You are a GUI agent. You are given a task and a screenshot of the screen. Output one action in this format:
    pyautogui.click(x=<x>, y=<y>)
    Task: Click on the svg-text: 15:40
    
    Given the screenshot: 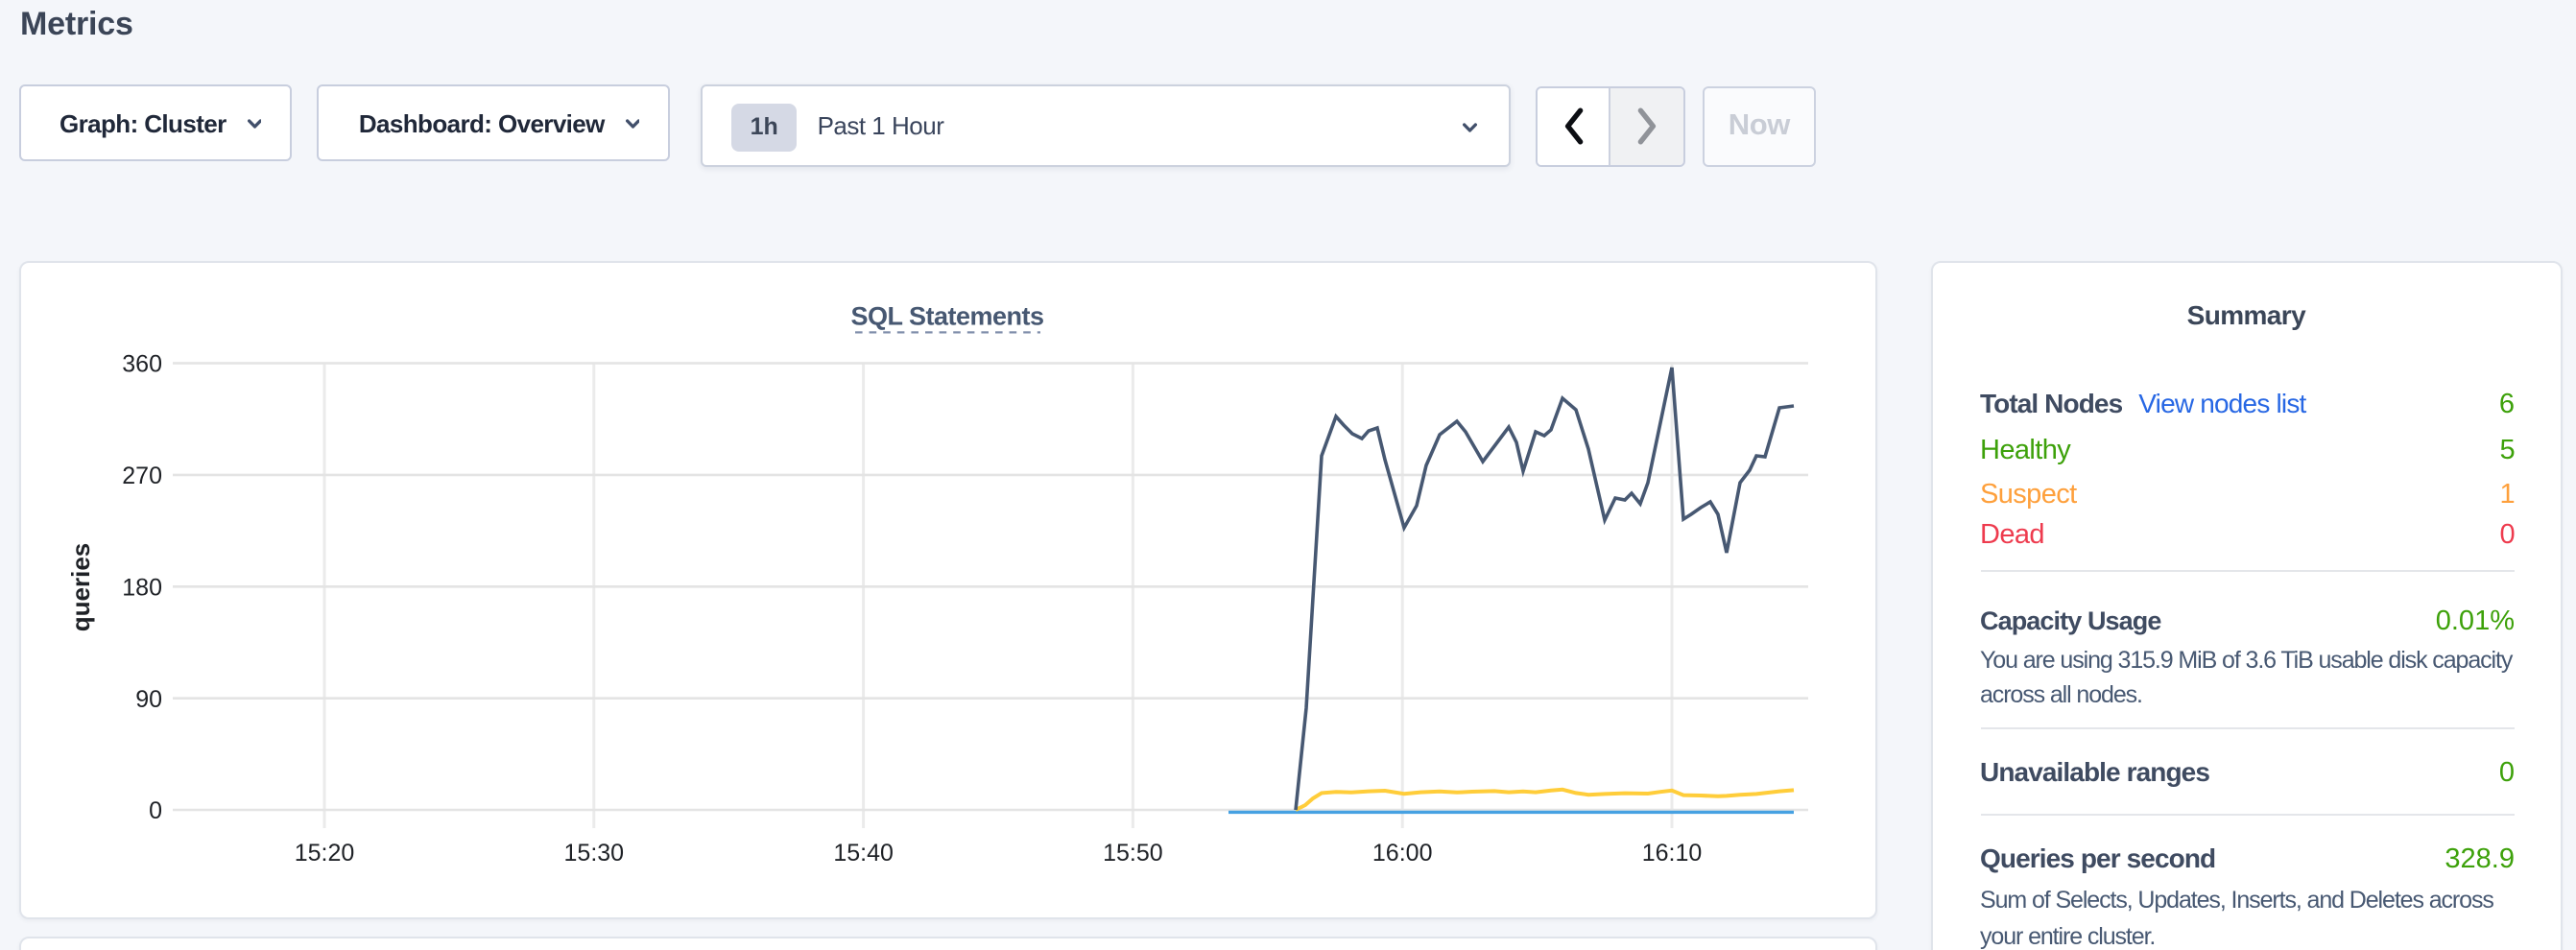 What is the action you would take?
    pyautogui.click(x=863, y=853)
    